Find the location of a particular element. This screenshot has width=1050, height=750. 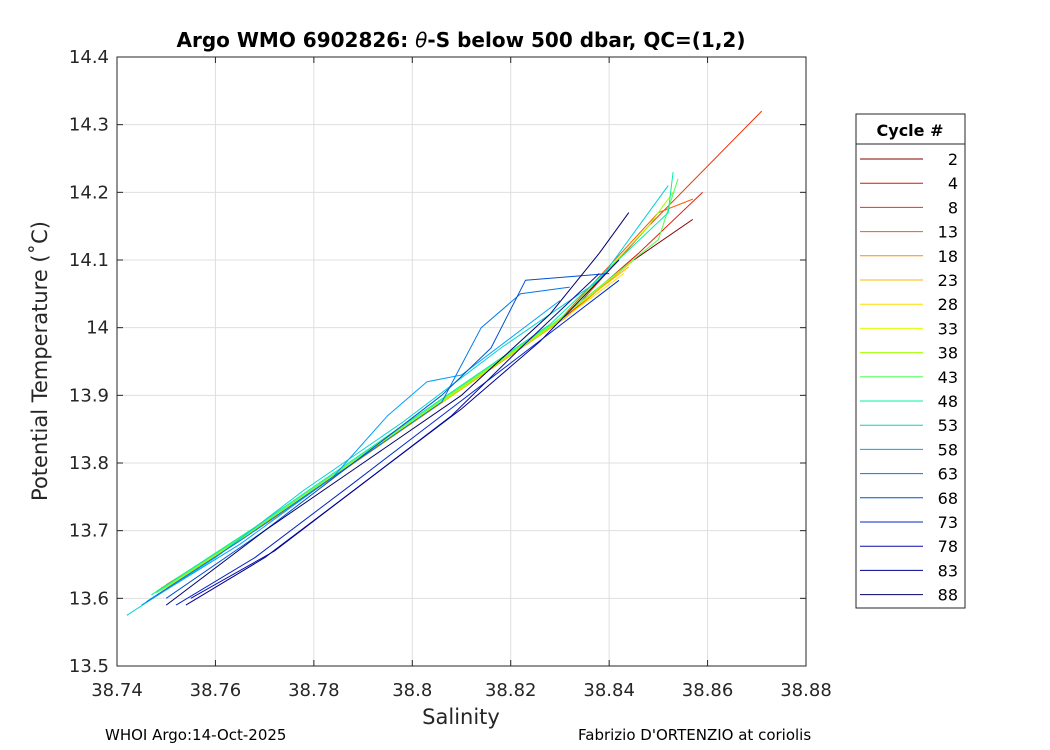

y-tick-label: 14.1 is located at coordinates (89, 260).